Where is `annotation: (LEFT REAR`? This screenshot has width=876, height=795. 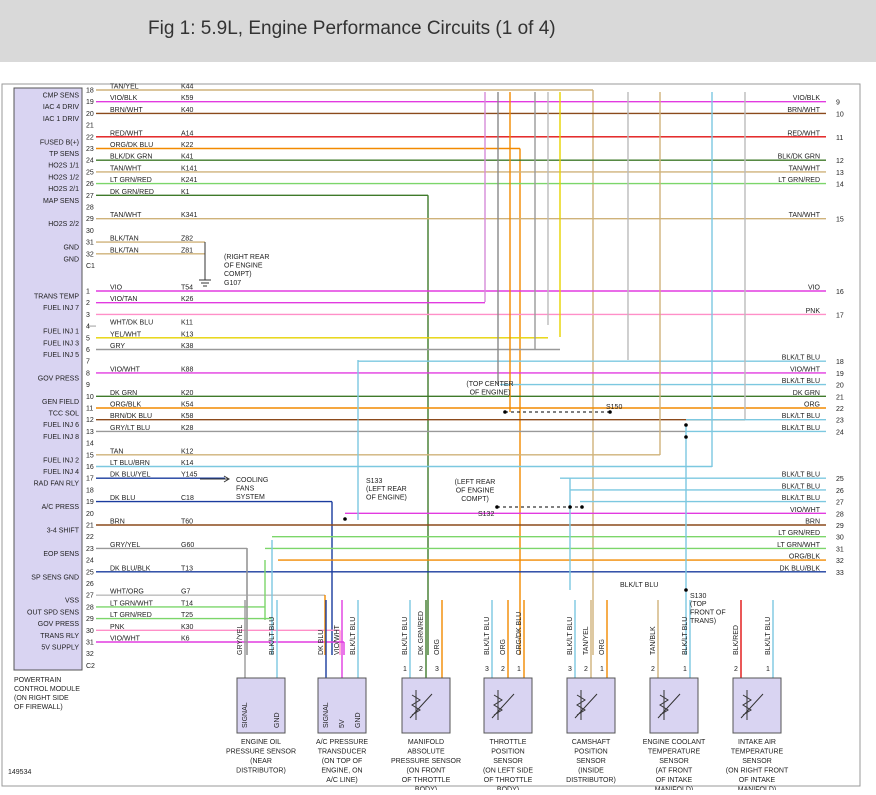
annotation: (LEFT REAR is located at coordinates (386, 489).